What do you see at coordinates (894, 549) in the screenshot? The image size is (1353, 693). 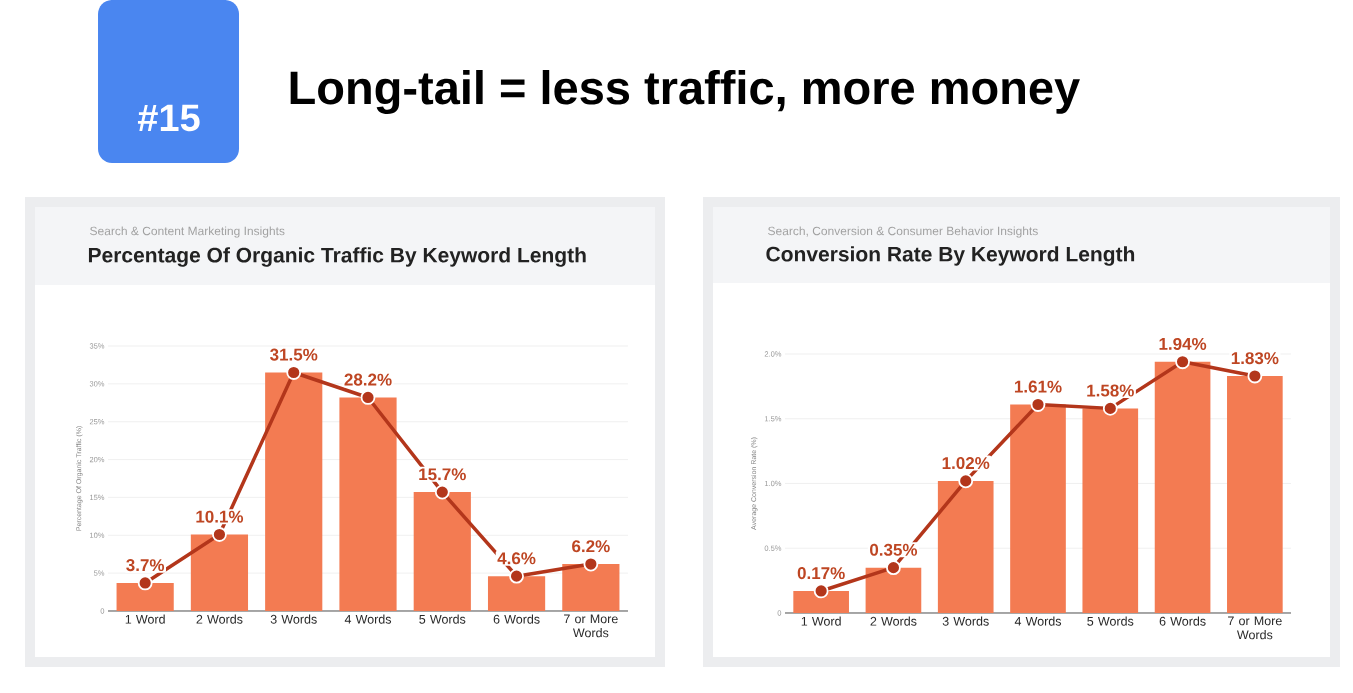 I see `data-label: 0.35%` at bounding box center [894, 549].